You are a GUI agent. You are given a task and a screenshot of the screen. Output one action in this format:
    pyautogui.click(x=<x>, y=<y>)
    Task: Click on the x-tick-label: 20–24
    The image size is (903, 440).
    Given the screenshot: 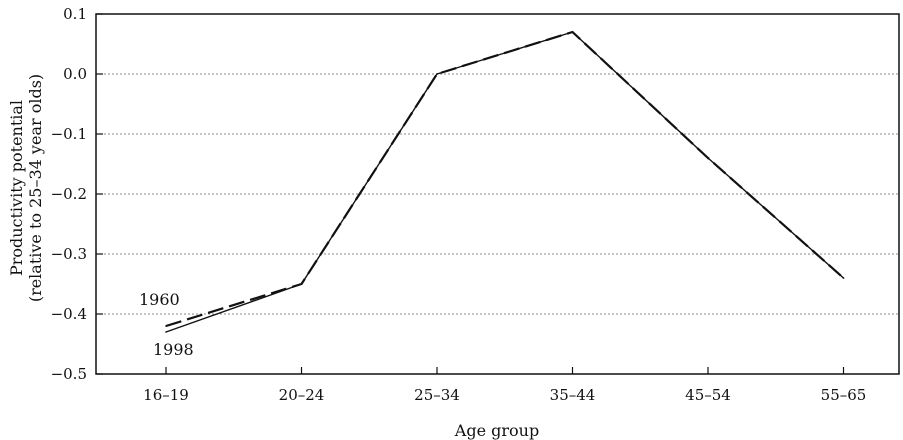 What is the action you would take?
    pyautogui.click(x=302, y=395)
    